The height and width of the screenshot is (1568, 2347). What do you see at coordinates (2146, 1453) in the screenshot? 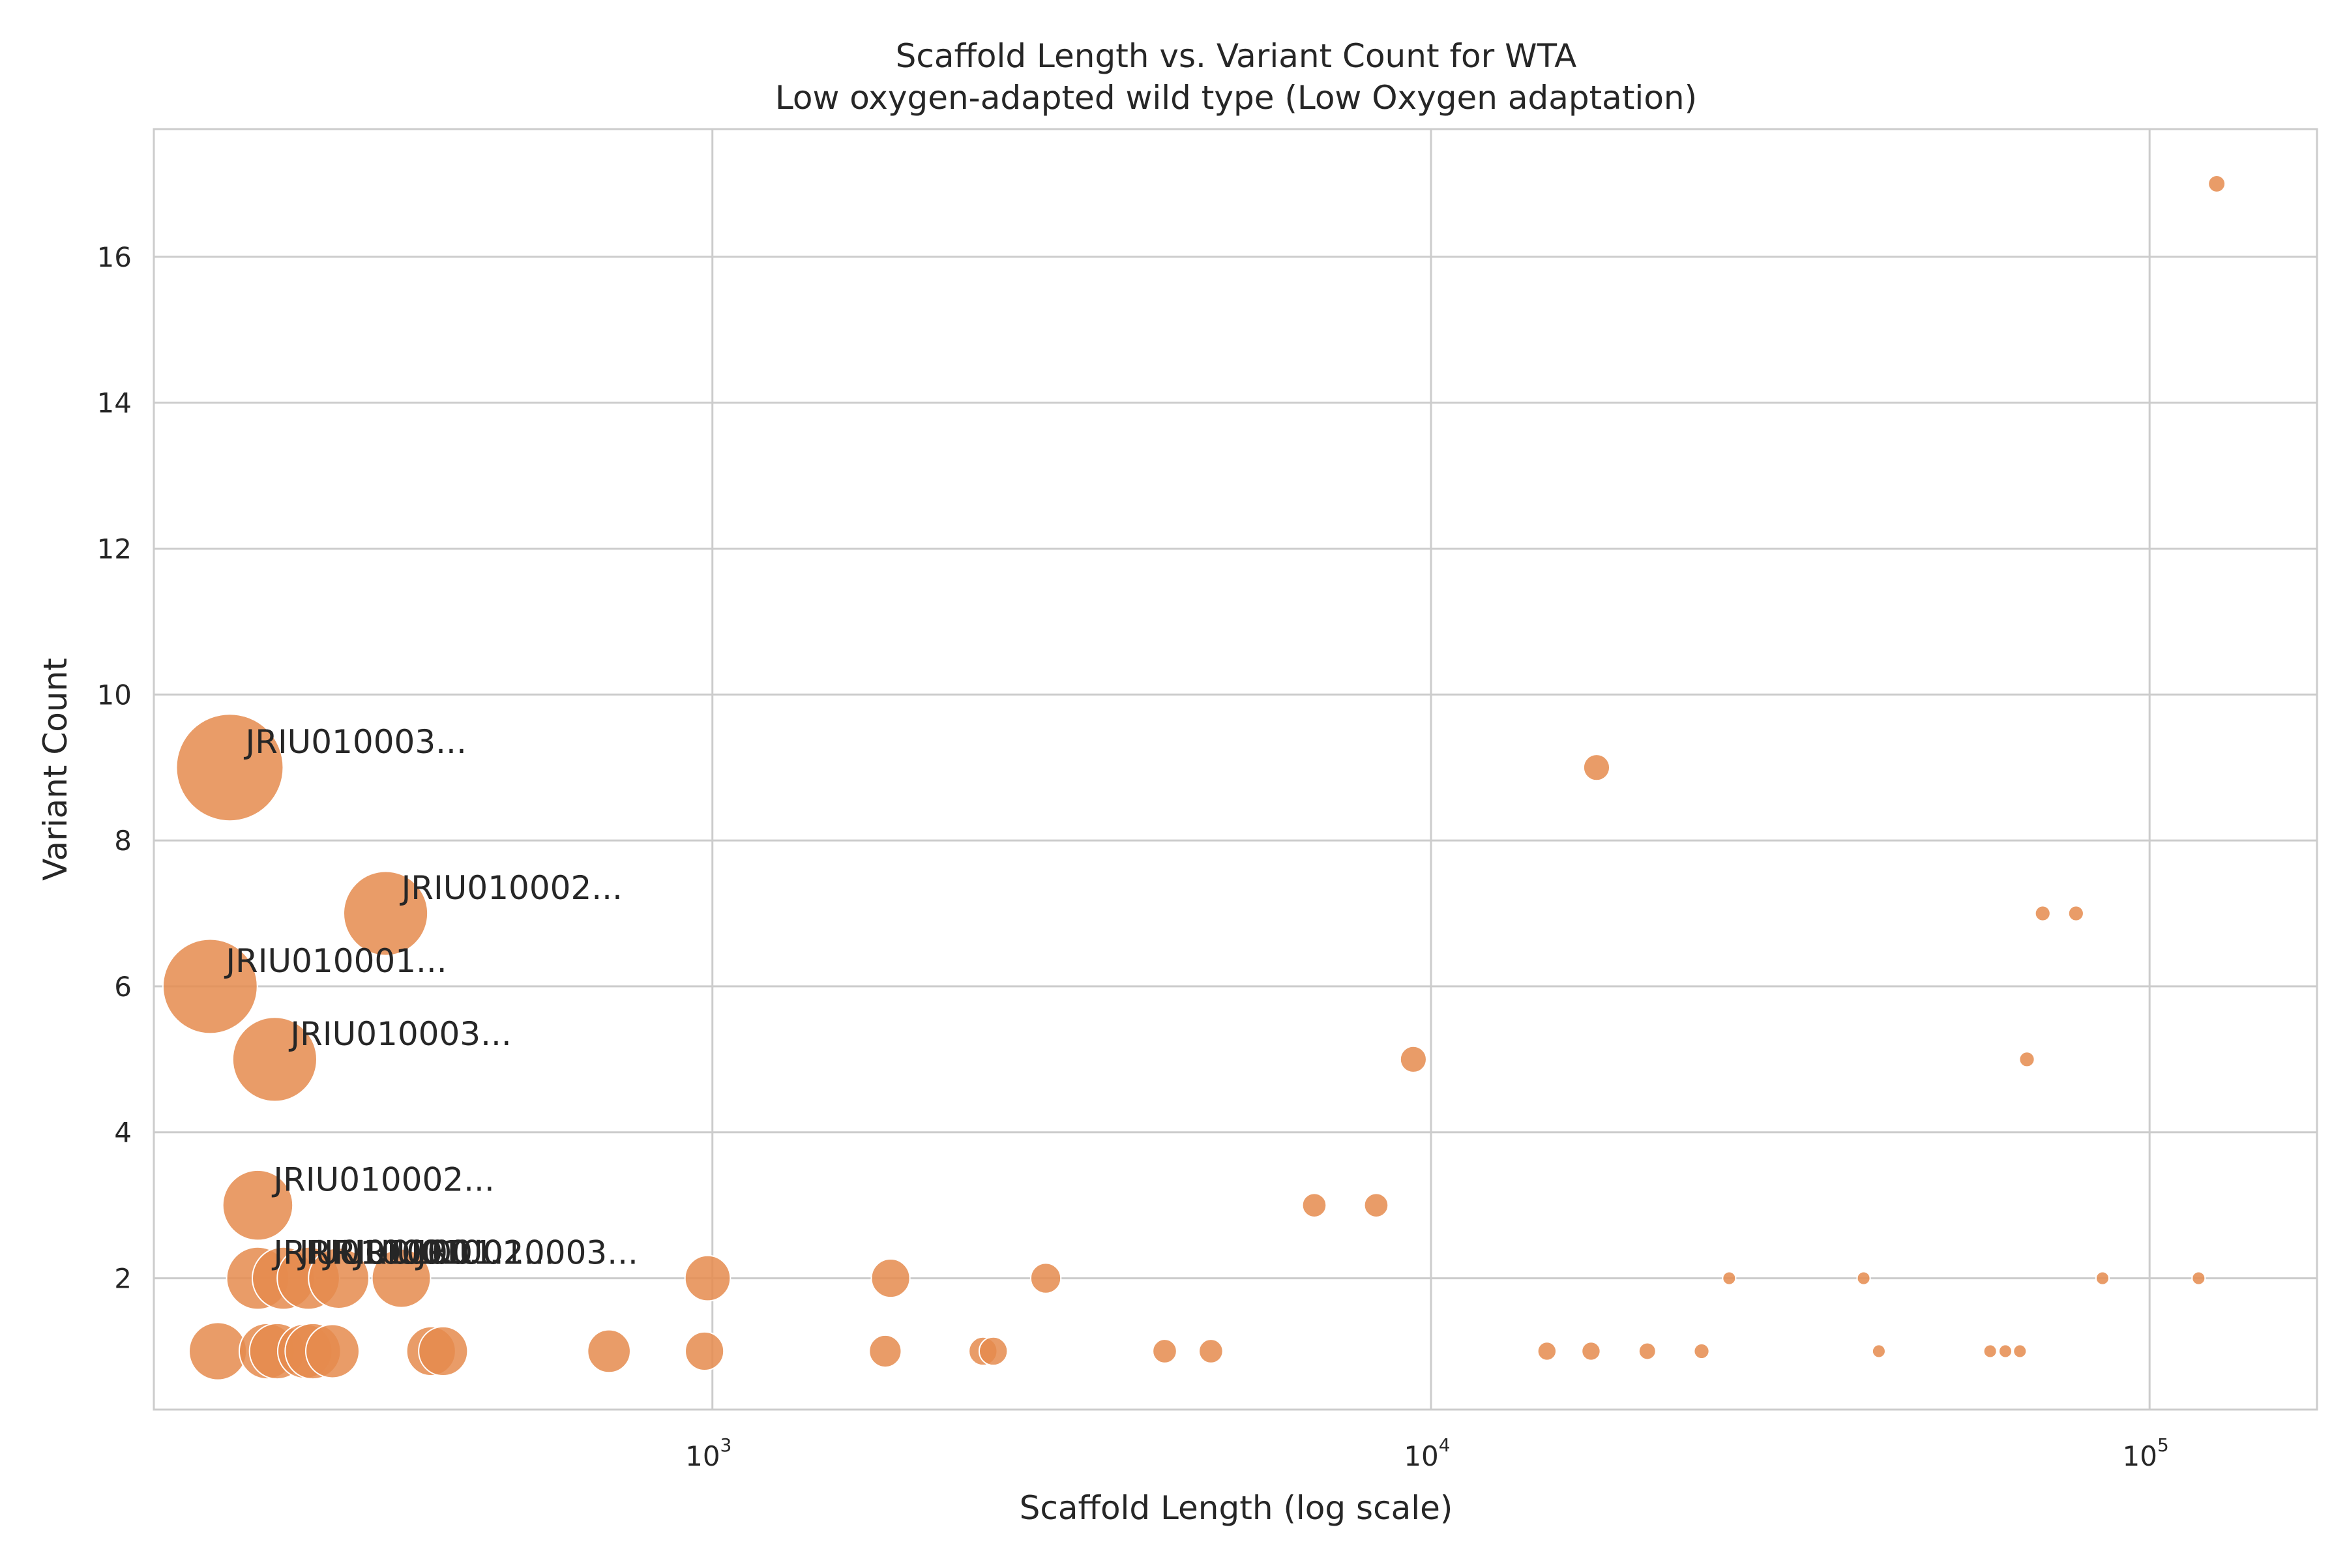
I see `x-tick-label: 10⁵` at bounding box center [2146, 1453].